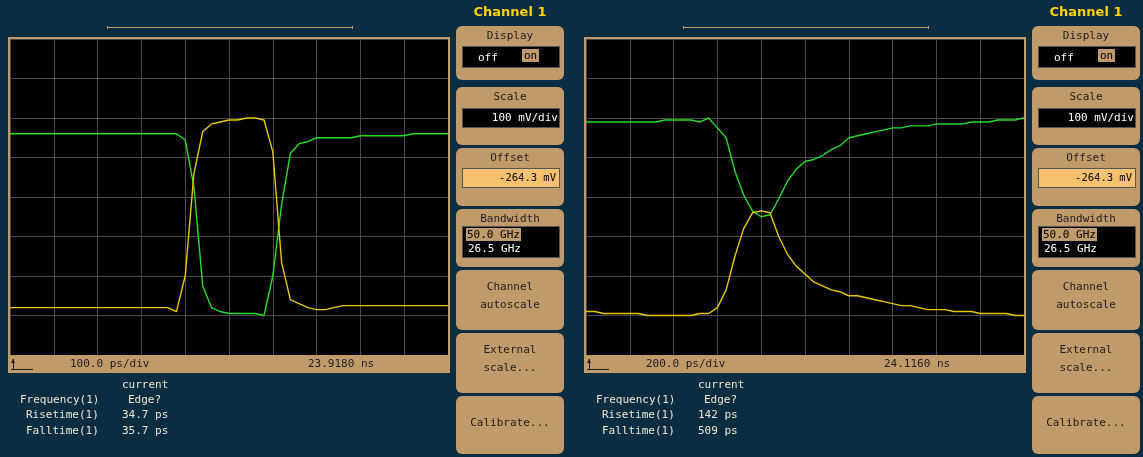  What do you see at coordinates (718, 414) in the screenshot?
I see `text: 142 ps` at bounding box center [718, 414].